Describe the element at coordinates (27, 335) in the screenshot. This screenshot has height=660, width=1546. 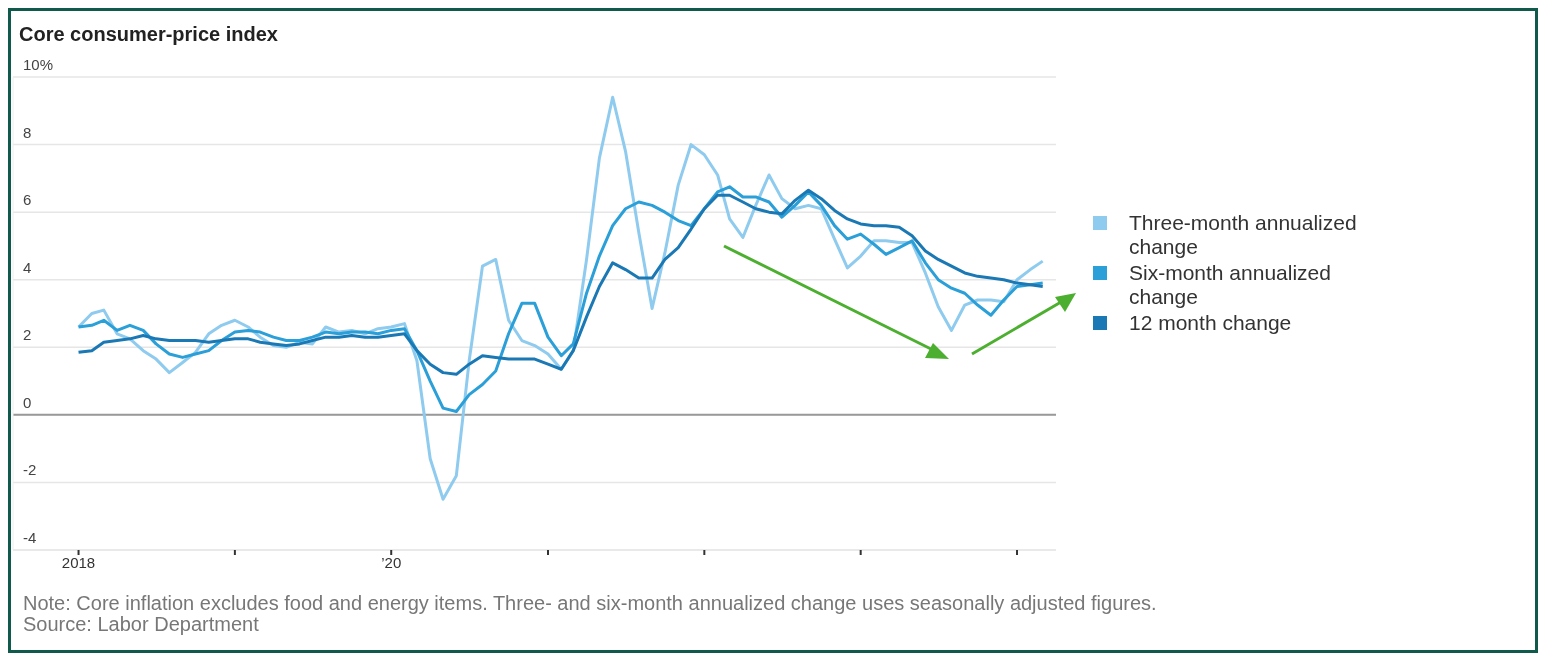
I see `y-tick-label: 2` at that location.